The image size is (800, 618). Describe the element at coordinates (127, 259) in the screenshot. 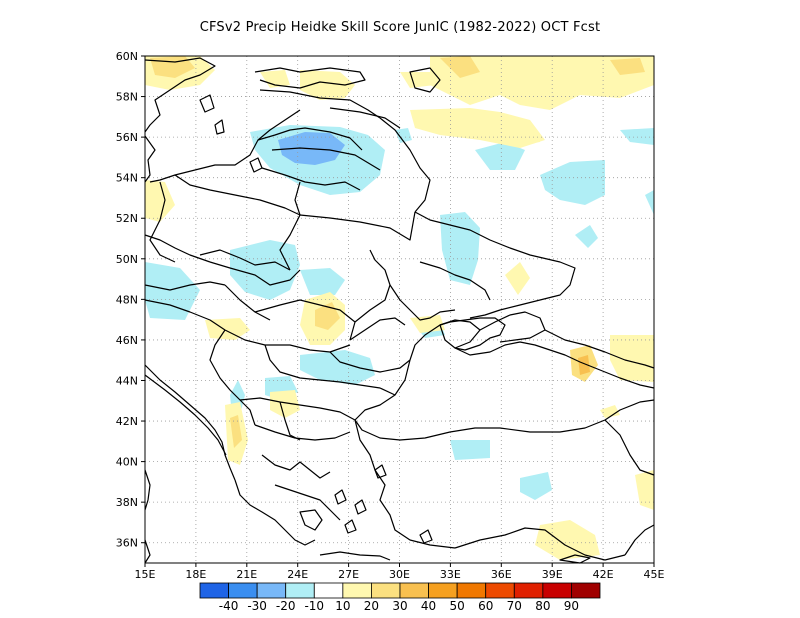

I see `lat-tick-label: 50N` at that location.